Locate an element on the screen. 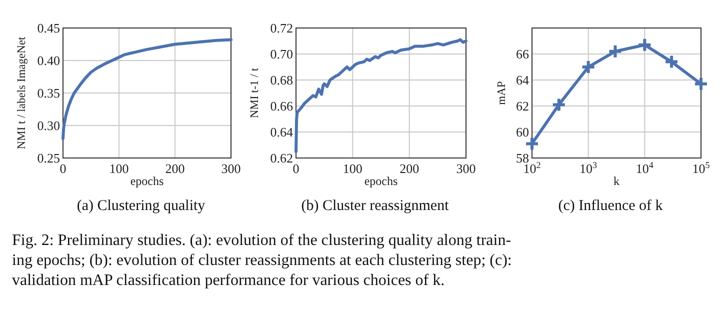 The height and width of the screenshot is (320, 720). x-tick-label: 10$^{4}$ is located at coordinates (645, 168).